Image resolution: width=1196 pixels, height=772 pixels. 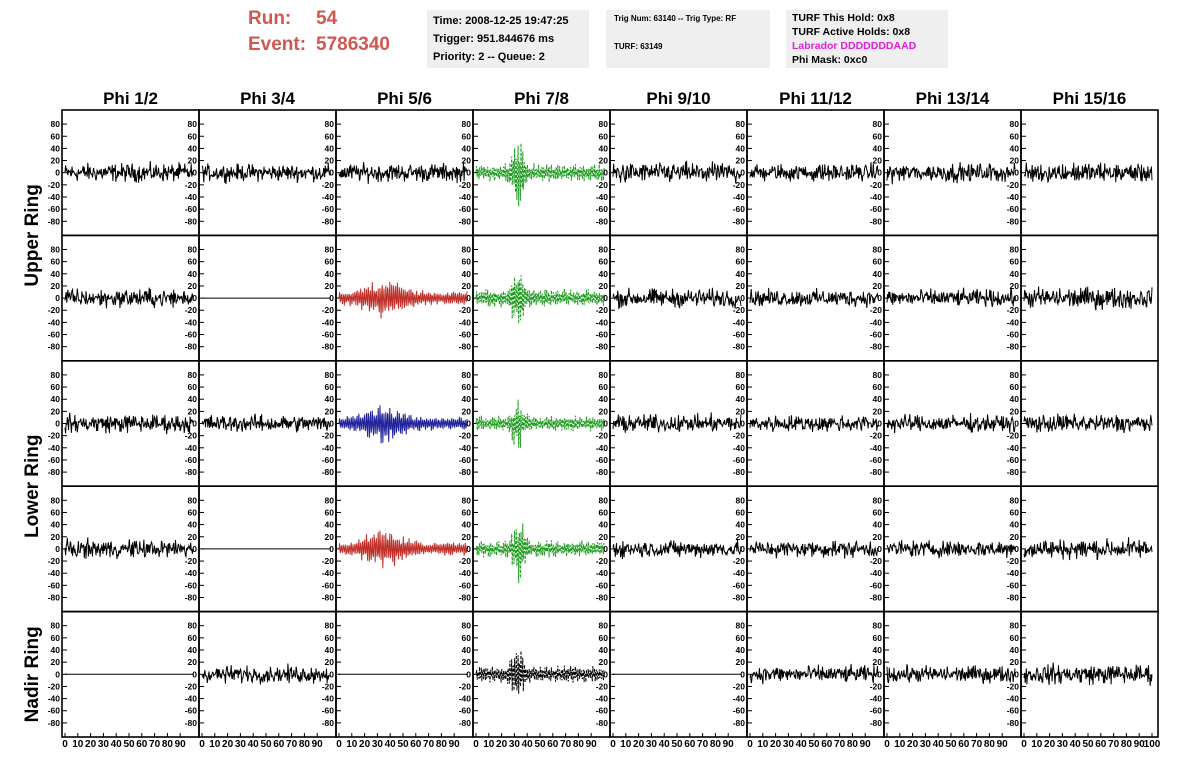 What do you see at coordinates (690, 744) in the screenshot?
I see `x-tick-label: 60` at bounding box center [690, 744].